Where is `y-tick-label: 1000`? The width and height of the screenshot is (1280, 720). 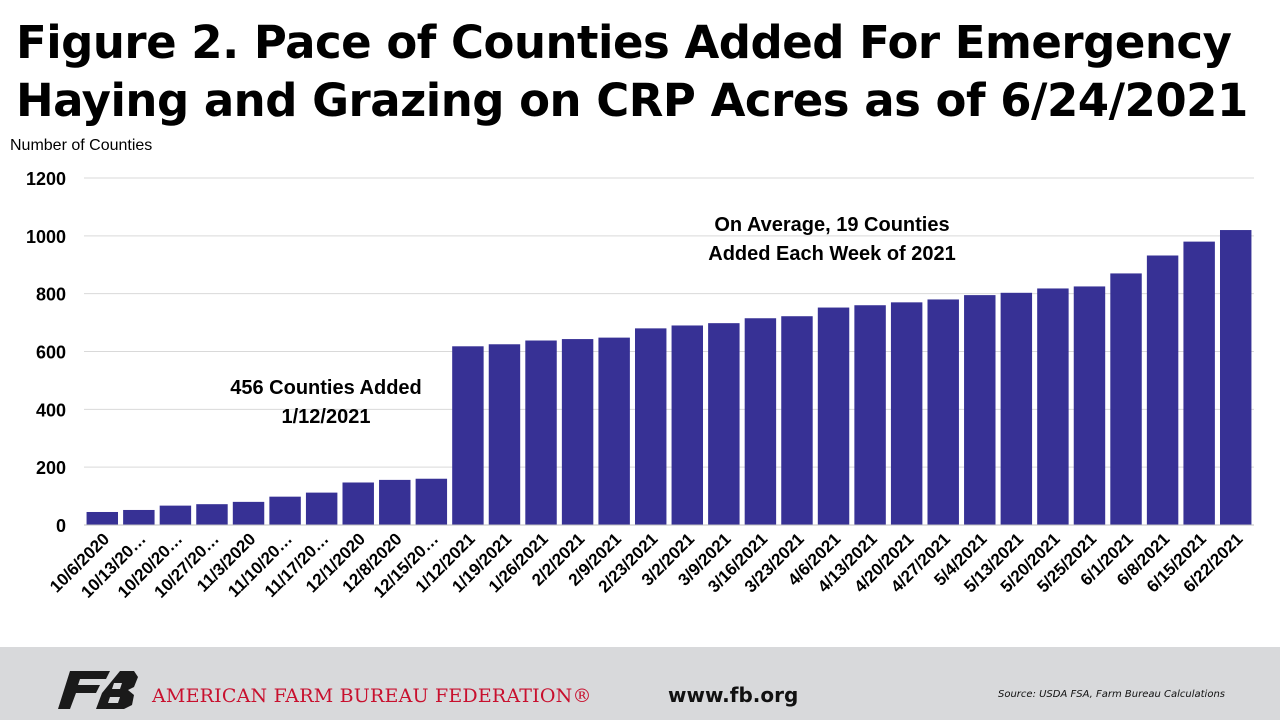 y-tick-label: 1000 is located at coordinates (46, 237).